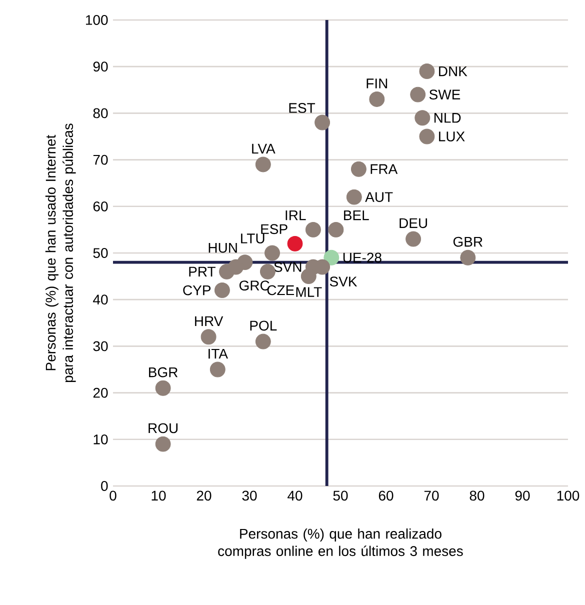 Image resolution: width=585 pixels, height=605 pixels. What do you see at coordinates (163, 372) in the screenshot?
I see `annotation: BGR` at bounding box center [163, 372].